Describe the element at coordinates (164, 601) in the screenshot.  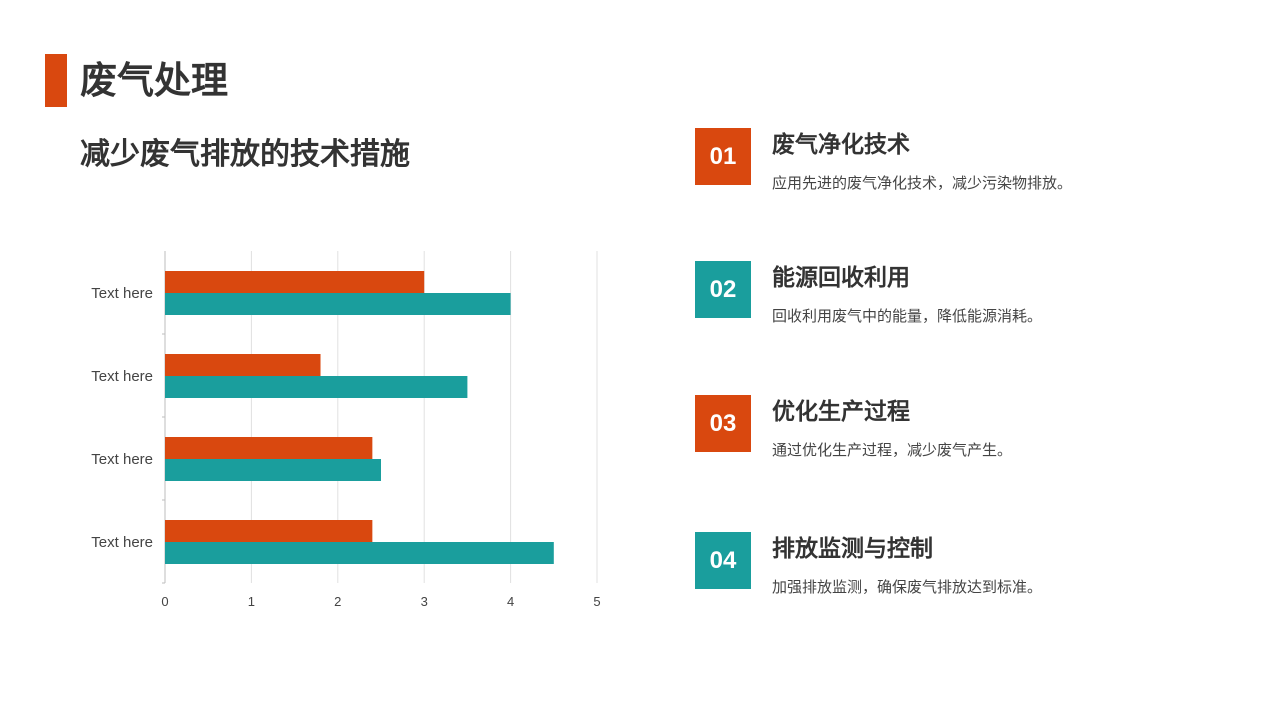
I see `chart-x-tick-label: 0` at that location.